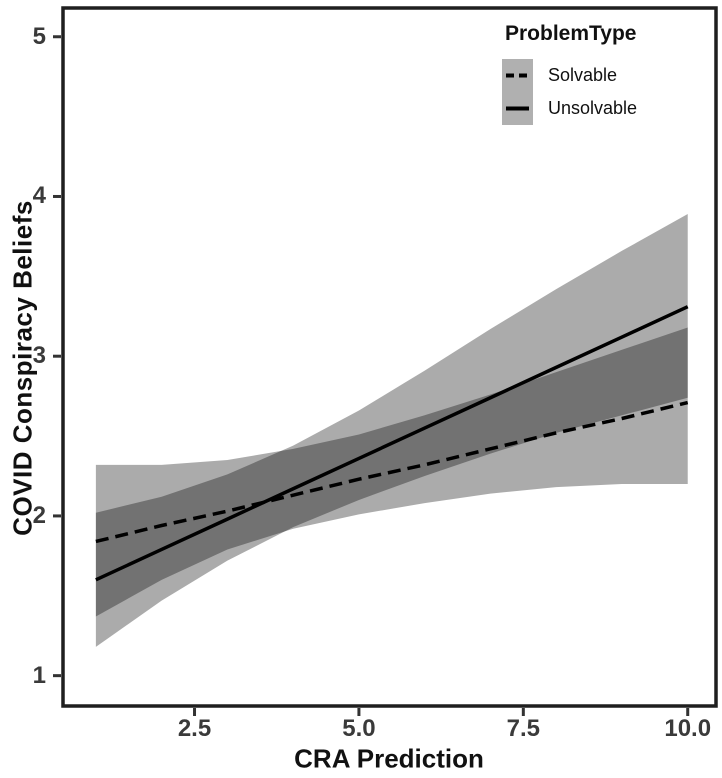 The image size is (722, 778). What do you see at coordinates (688, 728) in the screenshot?
I see `x-tick-label-10.0: 10.0` at bounding box center [688, 728].